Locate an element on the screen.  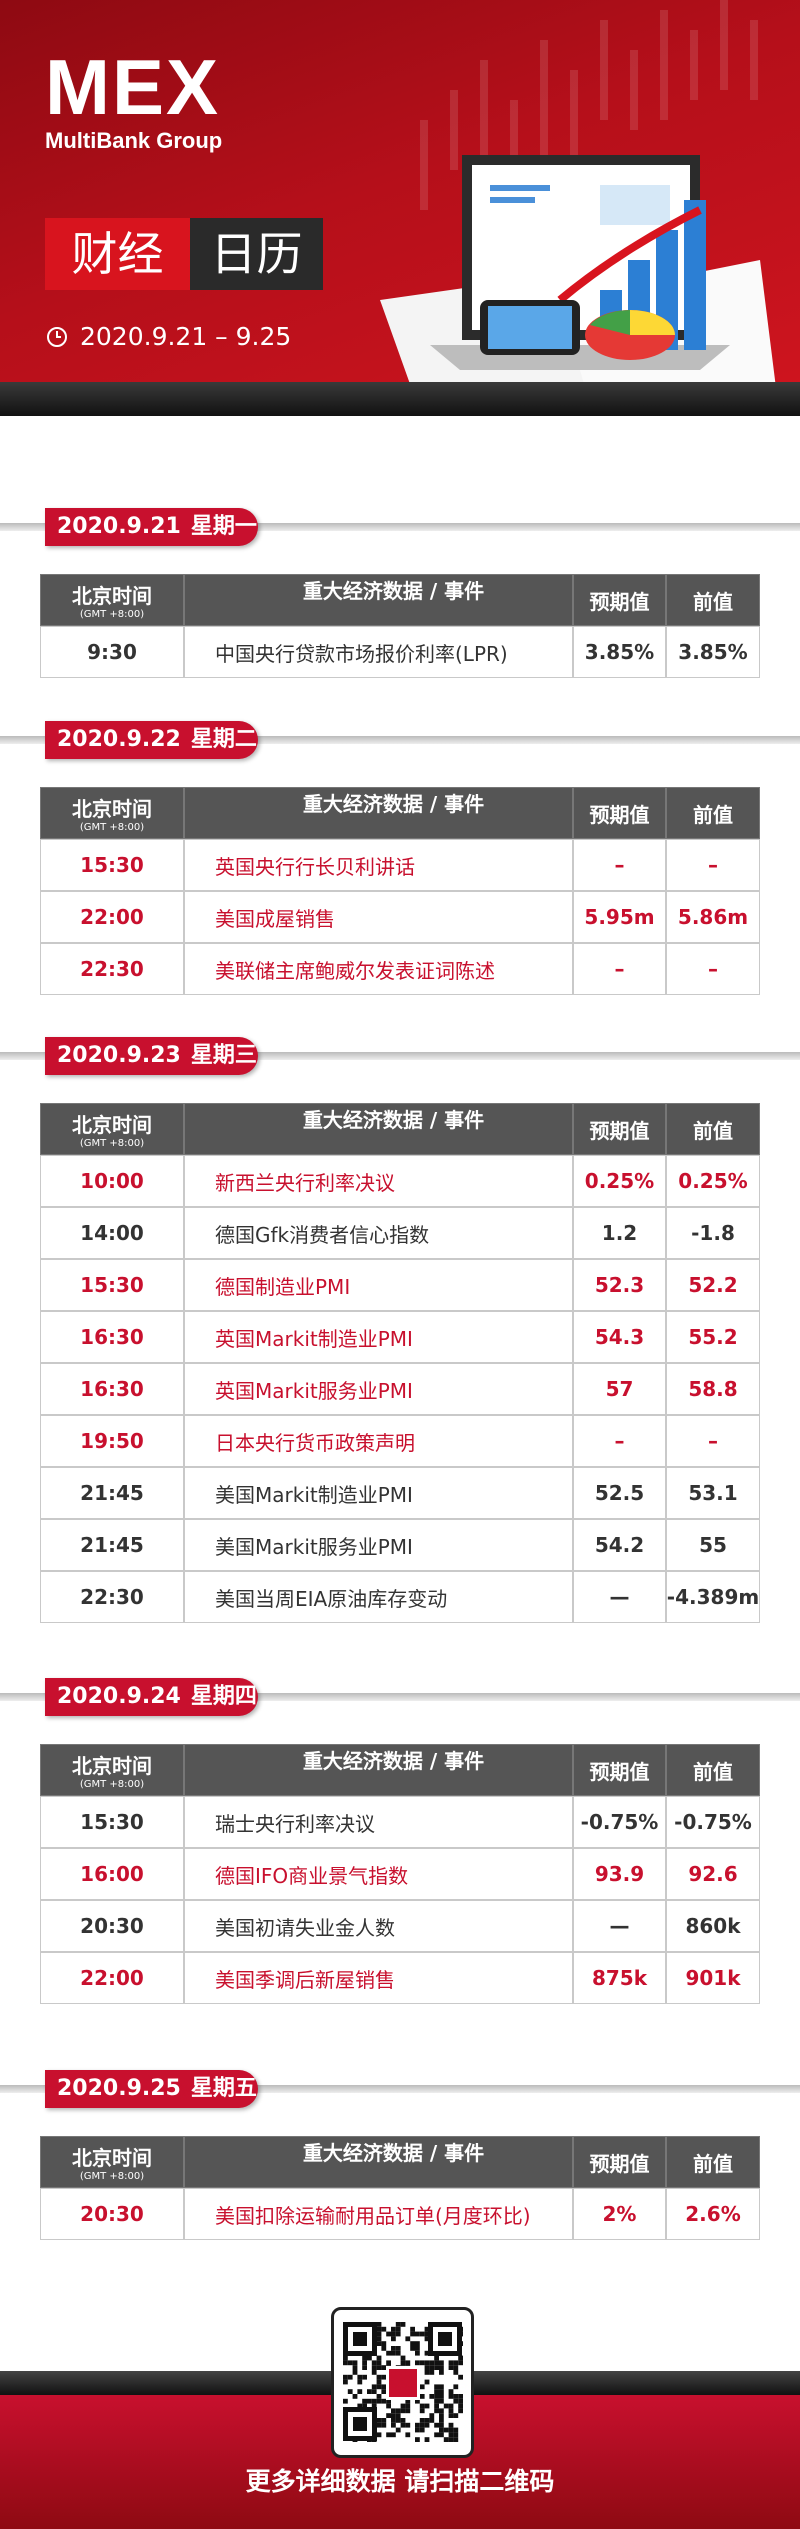
row-event: 美国初请失业金人数 is located at coordinates (378, 1926).